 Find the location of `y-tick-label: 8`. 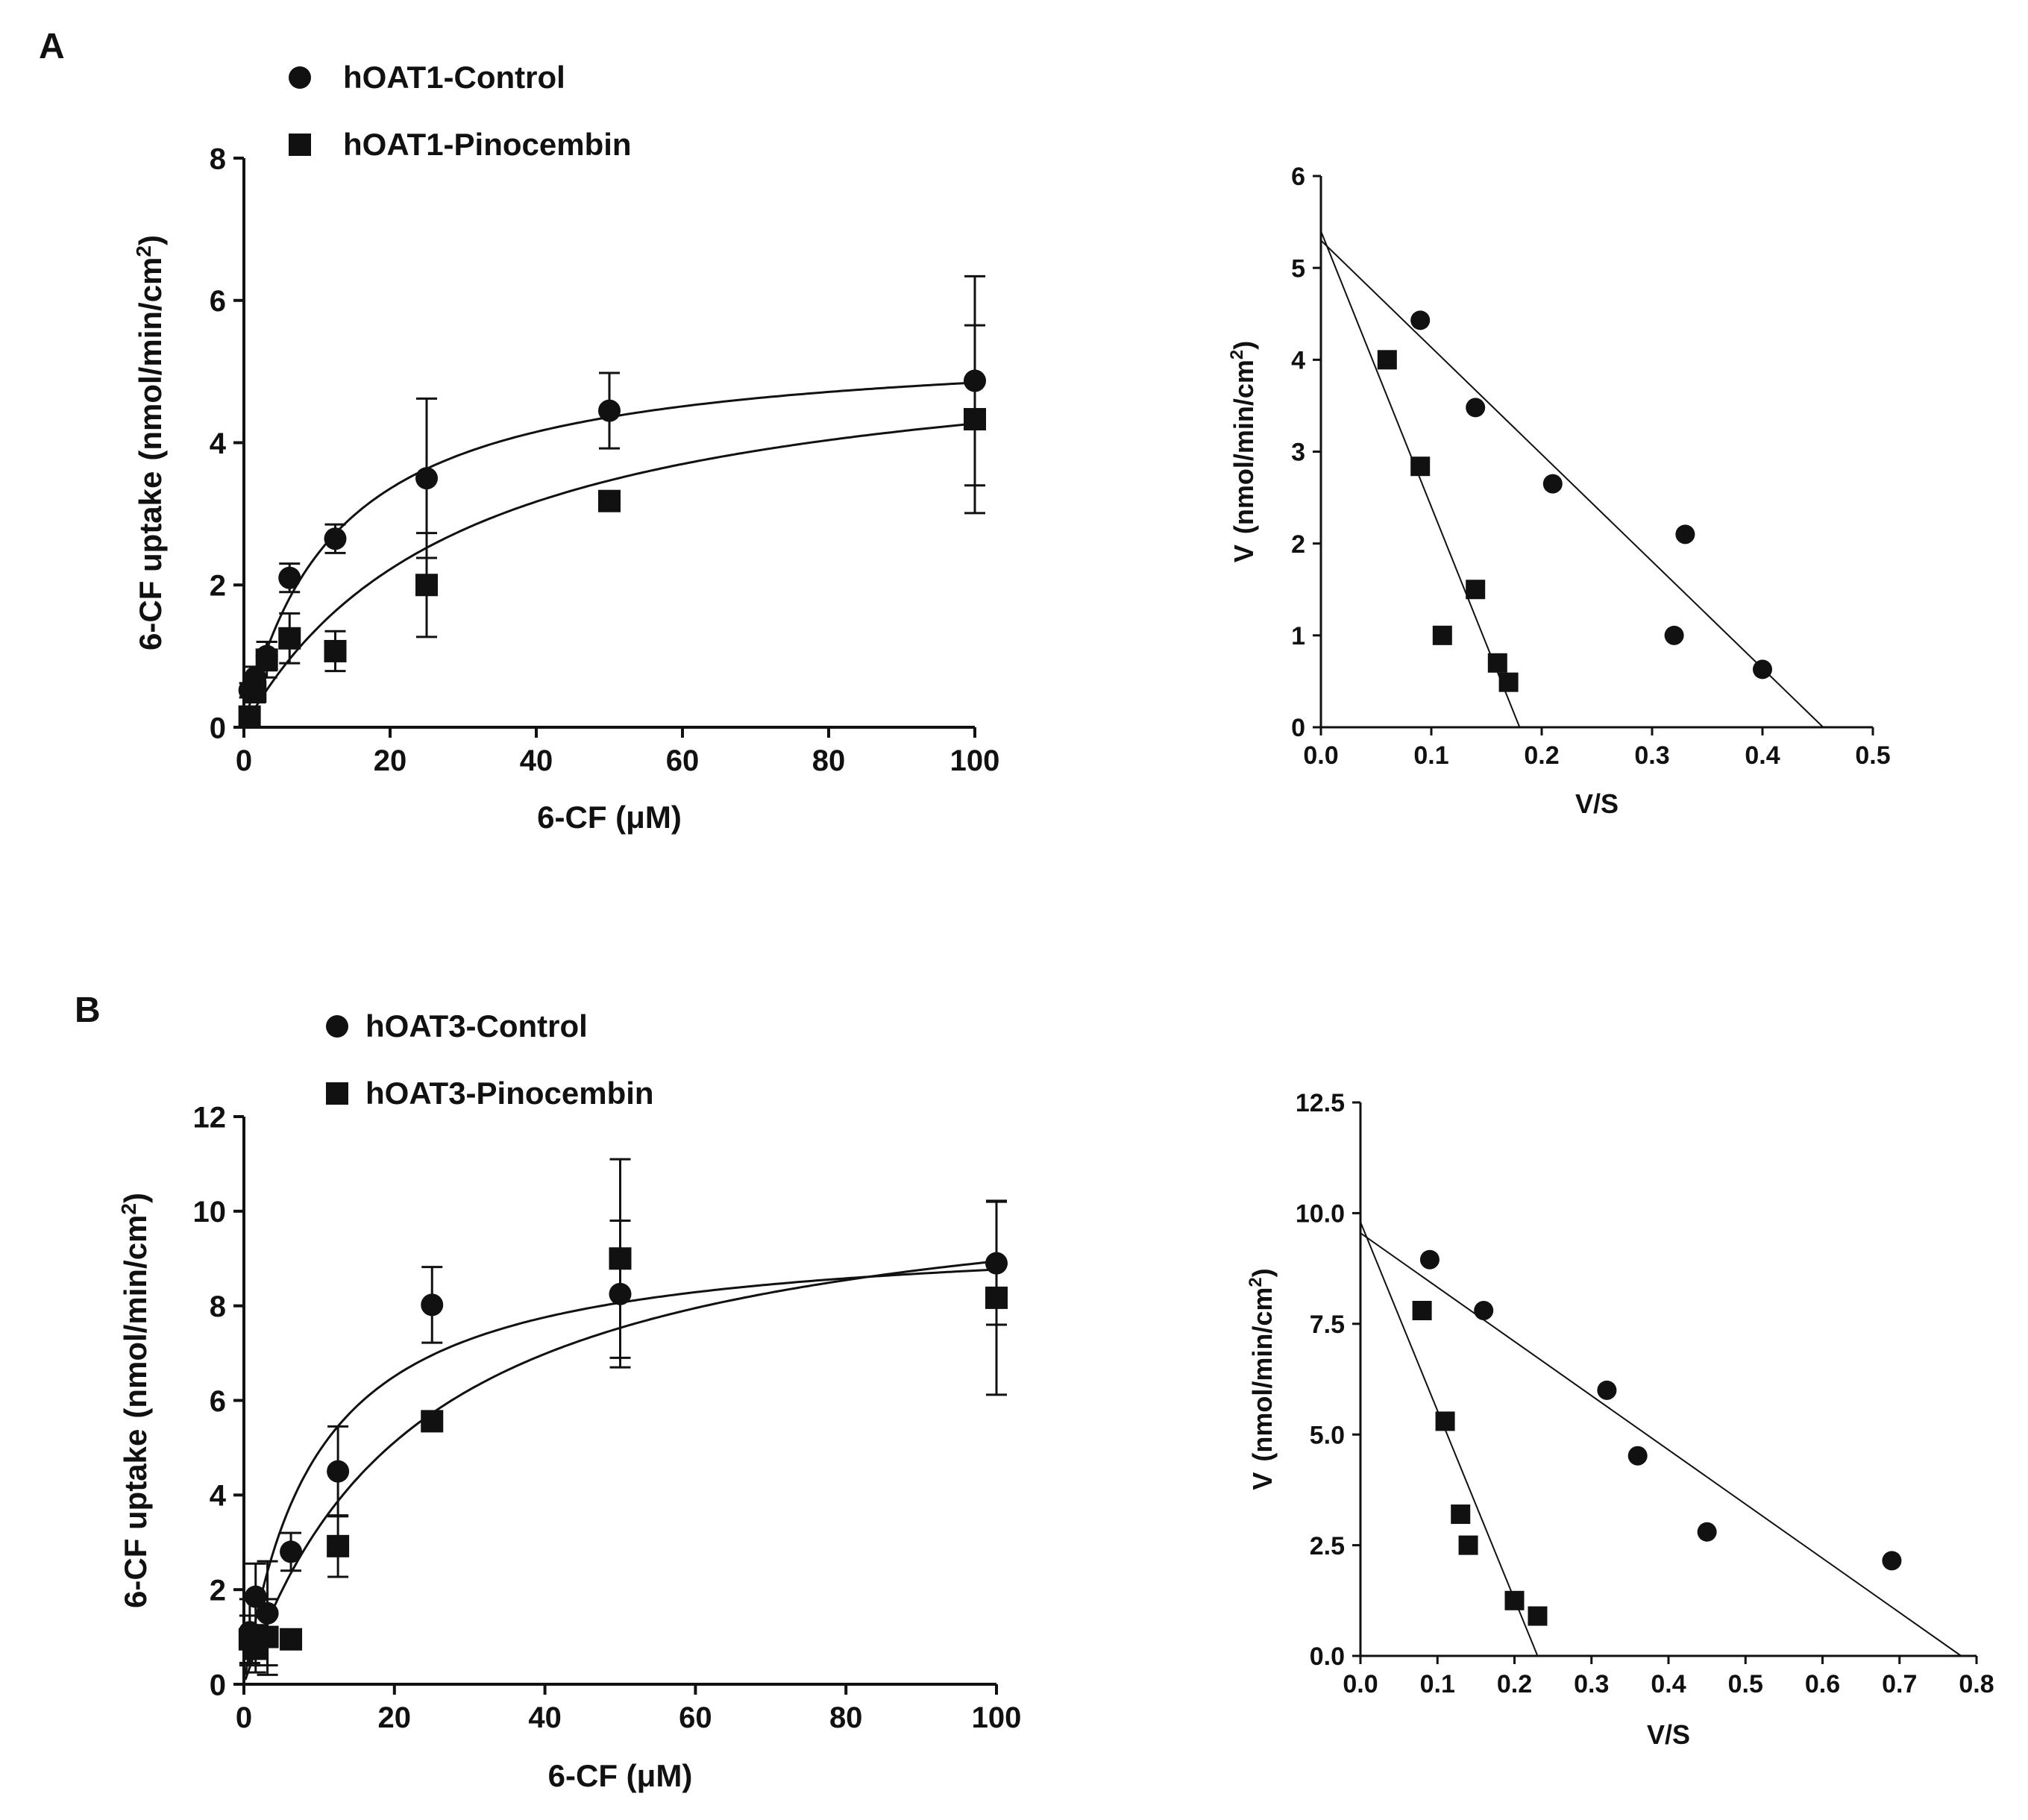

y-tick-label: 8 is located at coordinates (218, 1306).